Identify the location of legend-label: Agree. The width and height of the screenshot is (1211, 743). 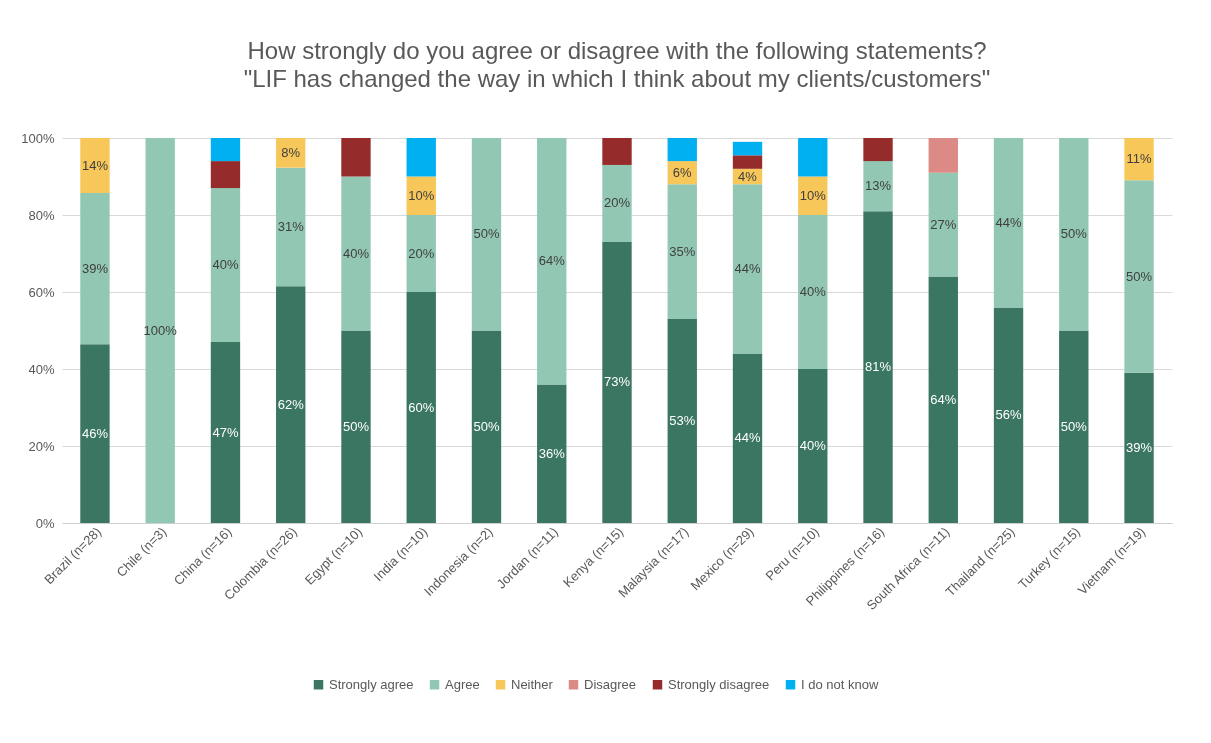
(462, 684).